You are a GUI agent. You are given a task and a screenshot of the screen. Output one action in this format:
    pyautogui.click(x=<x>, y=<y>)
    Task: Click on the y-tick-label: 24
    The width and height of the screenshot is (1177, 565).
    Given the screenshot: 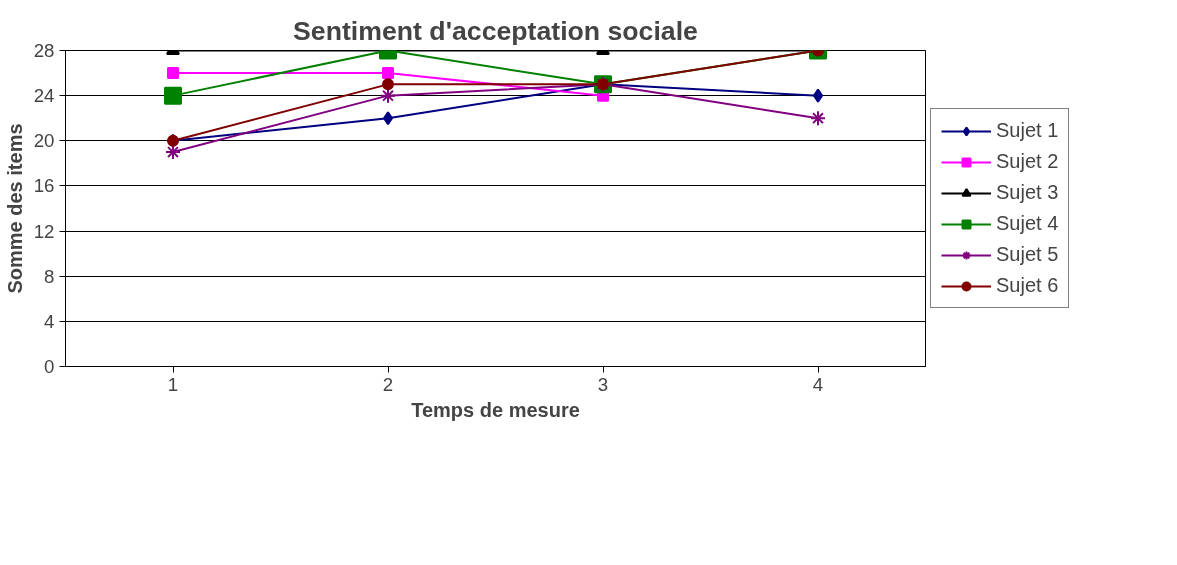 What is the action you would take?
    pyautogui.click(x=44, y=96)
    